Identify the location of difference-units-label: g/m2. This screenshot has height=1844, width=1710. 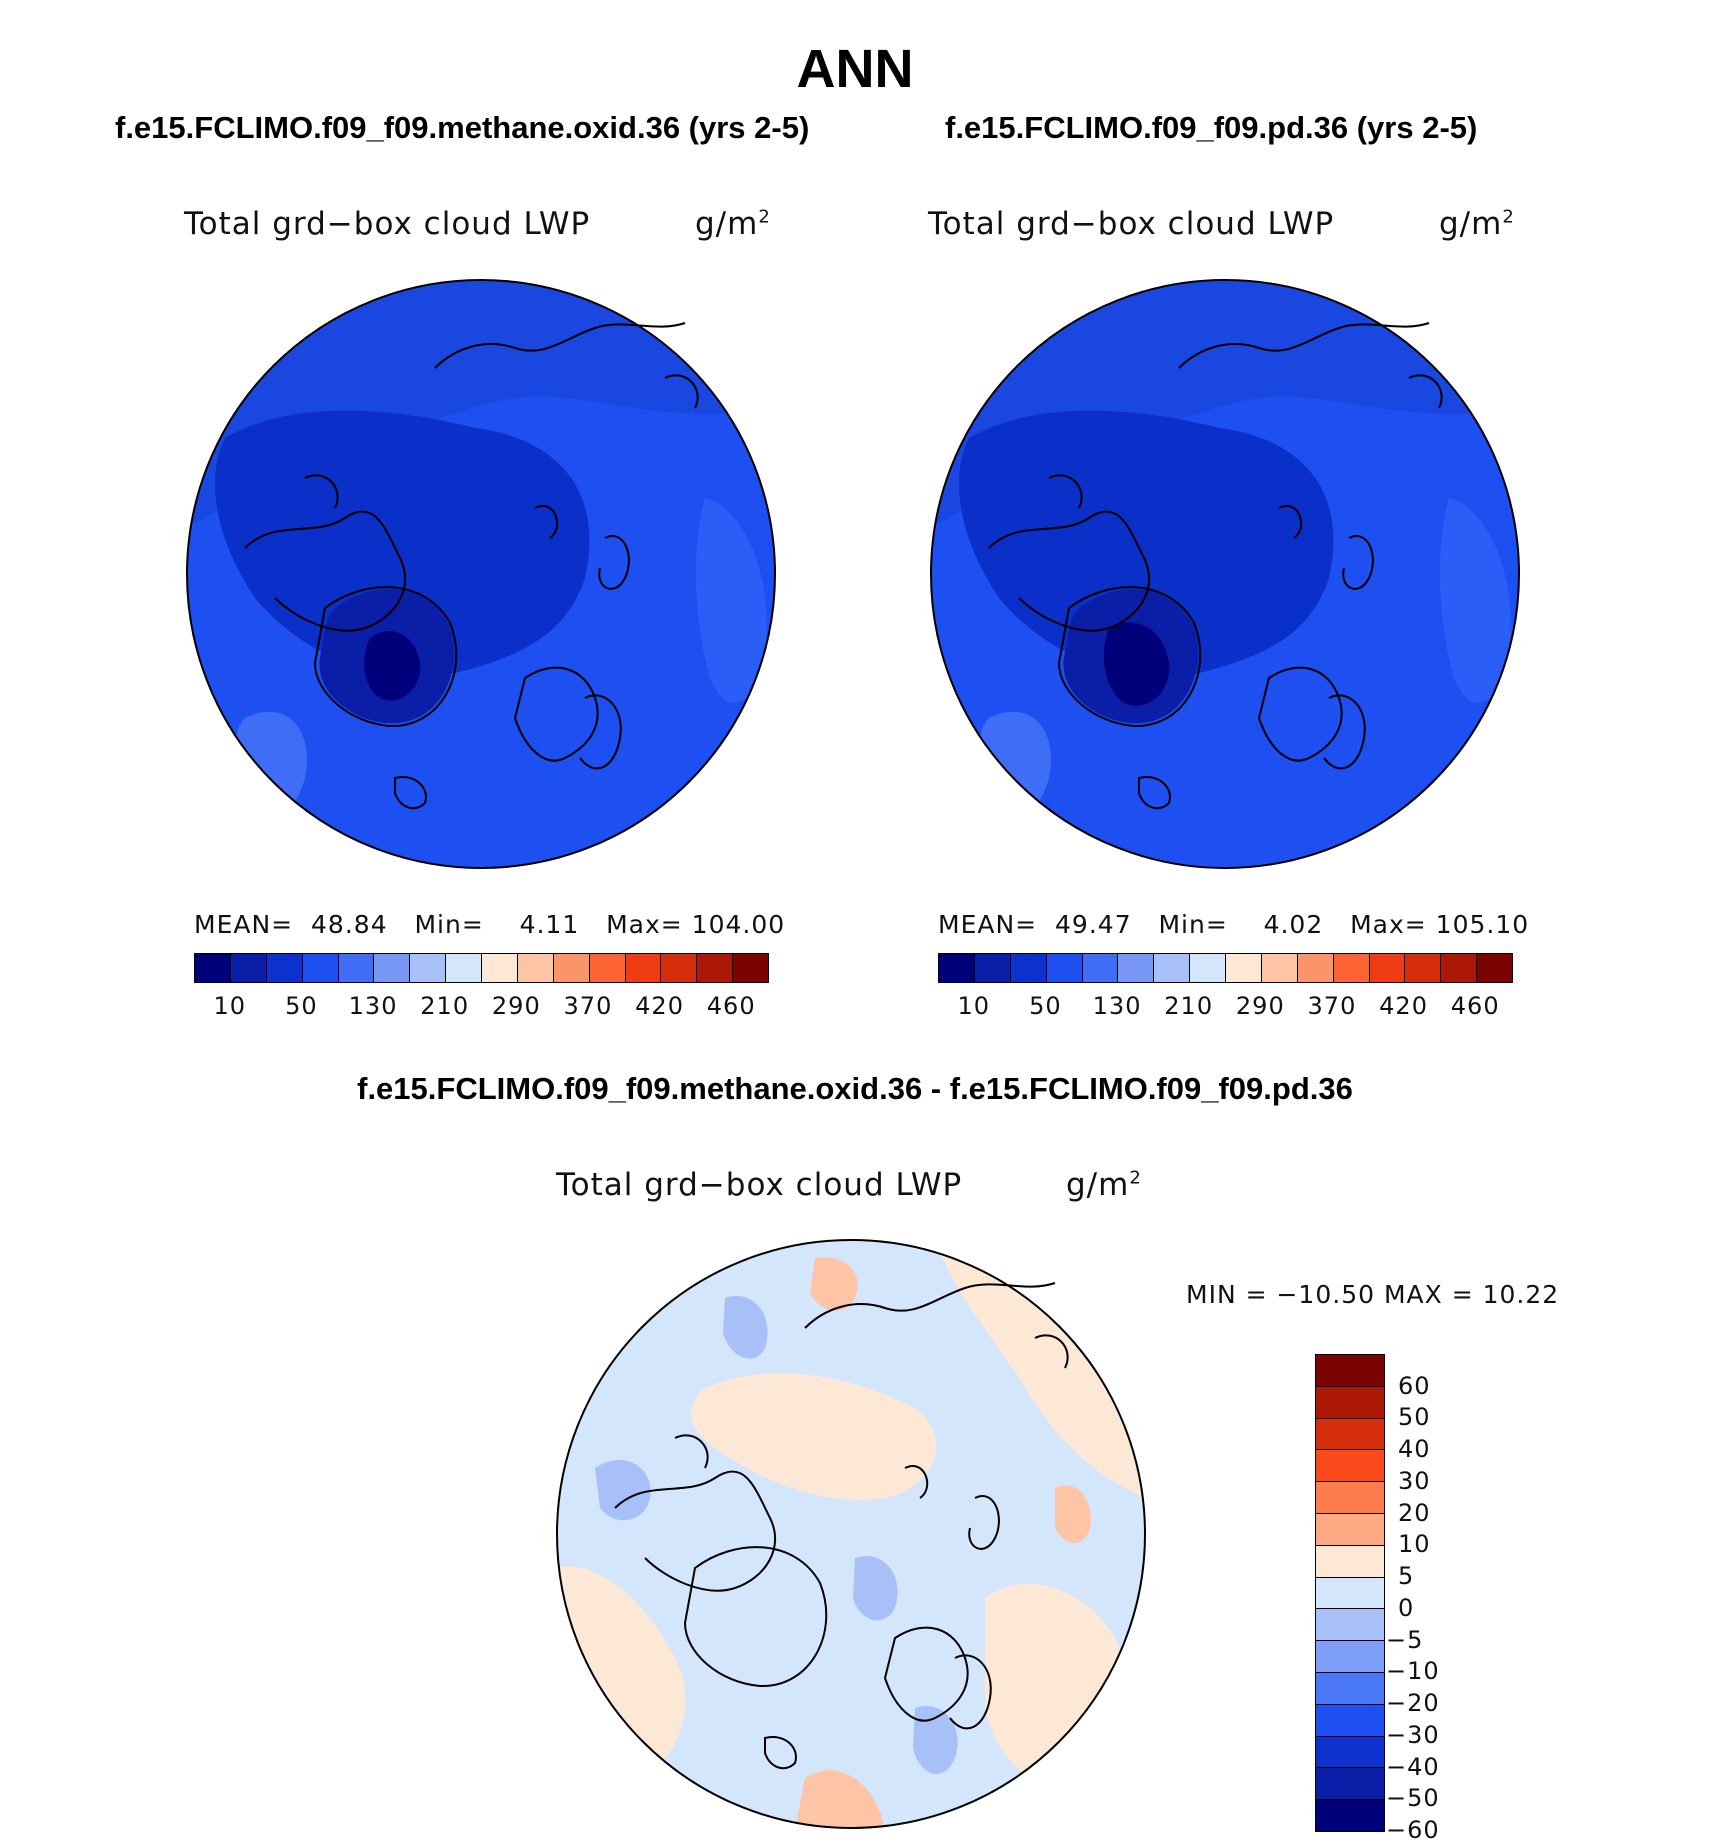
(1104, 1185).